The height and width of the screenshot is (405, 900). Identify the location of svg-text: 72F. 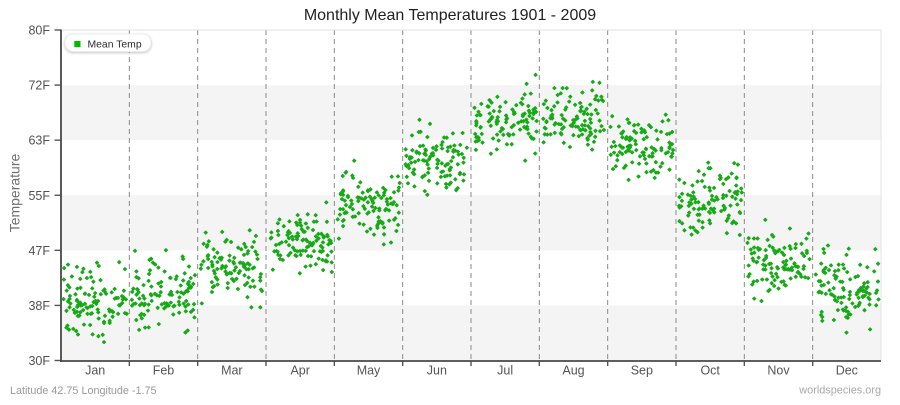
(39, 86).